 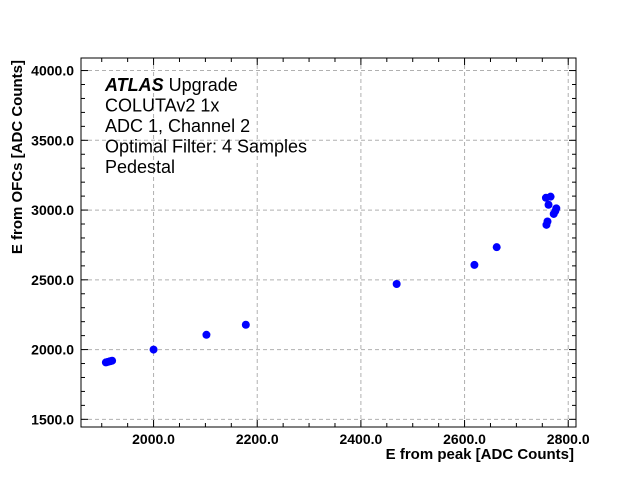 I want to click on atlas-brand-suffix: Upgrade, so click(x=201, y=85).